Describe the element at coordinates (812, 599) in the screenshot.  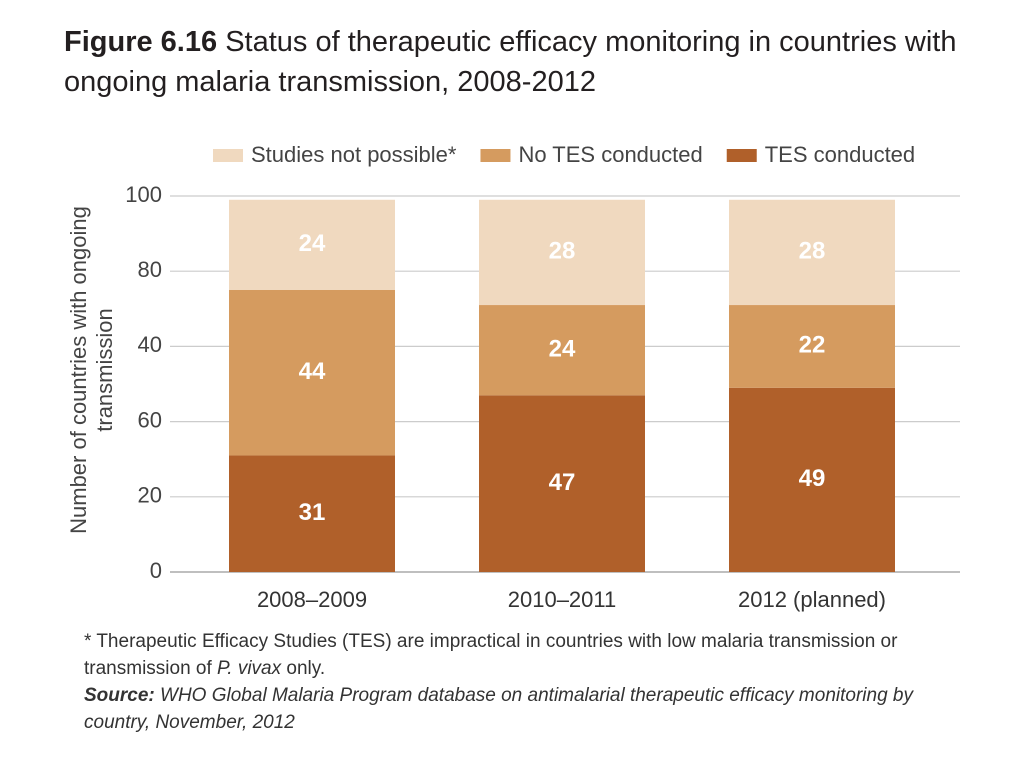
I see `x-tick-label: 2012 (planned)` at that location.